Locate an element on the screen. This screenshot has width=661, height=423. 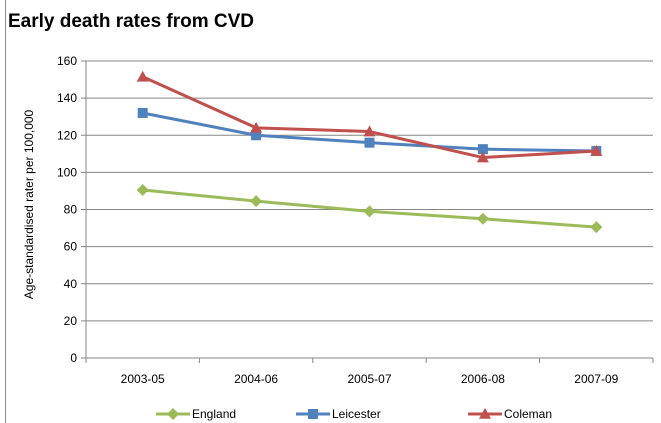
legend: England Leicester Coleman is located at coordinates (354, 414).